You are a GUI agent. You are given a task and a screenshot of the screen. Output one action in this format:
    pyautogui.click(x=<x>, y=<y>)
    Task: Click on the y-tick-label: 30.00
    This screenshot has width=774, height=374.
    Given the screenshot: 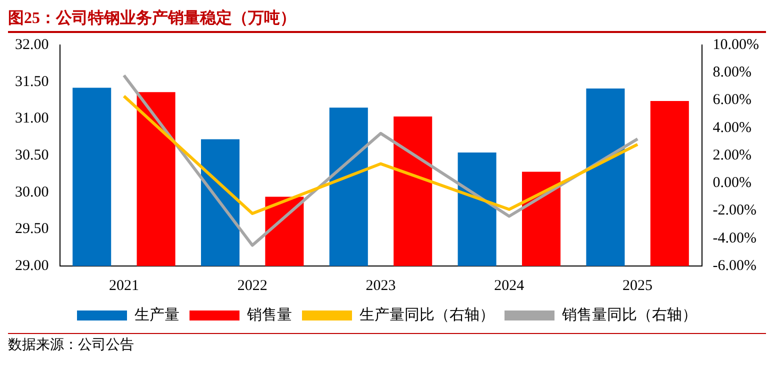 What is the action you would take?
    pyautogui.click(x=32, y=192)
    